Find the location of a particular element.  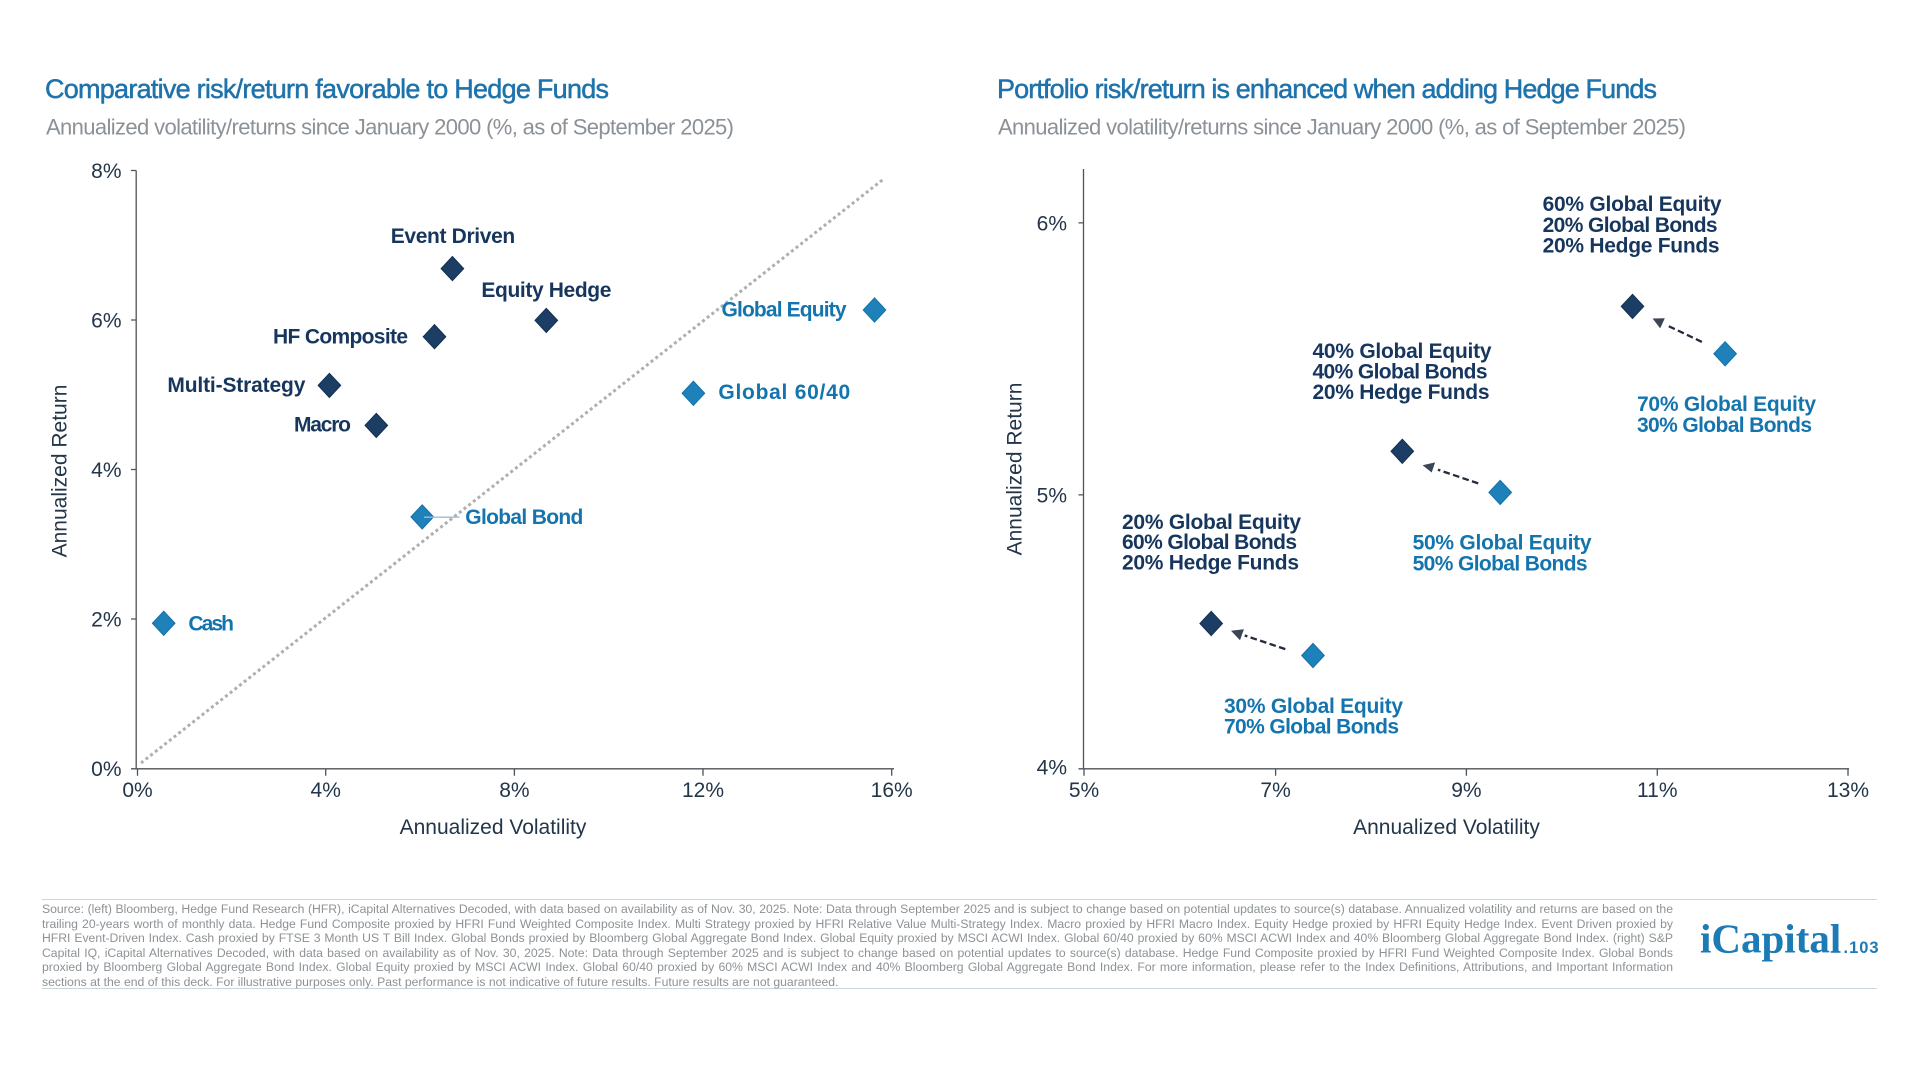

svg-text: 40% Global Equity is located at coordinates (1402, 351).